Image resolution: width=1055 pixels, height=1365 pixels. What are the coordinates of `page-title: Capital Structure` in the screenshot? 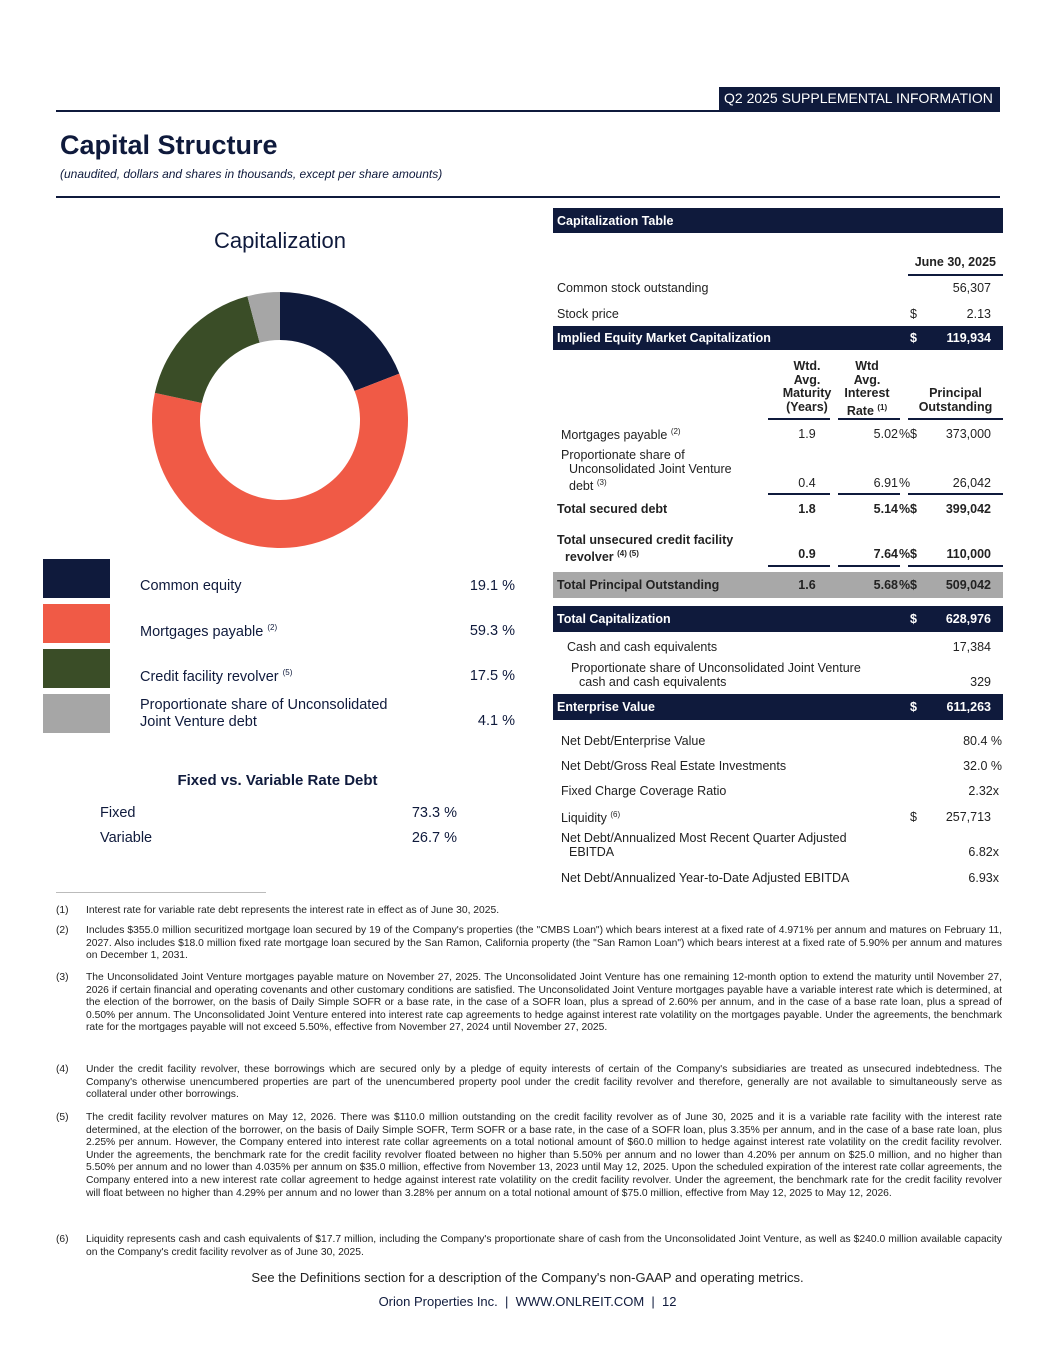 It's located at (169, 145).